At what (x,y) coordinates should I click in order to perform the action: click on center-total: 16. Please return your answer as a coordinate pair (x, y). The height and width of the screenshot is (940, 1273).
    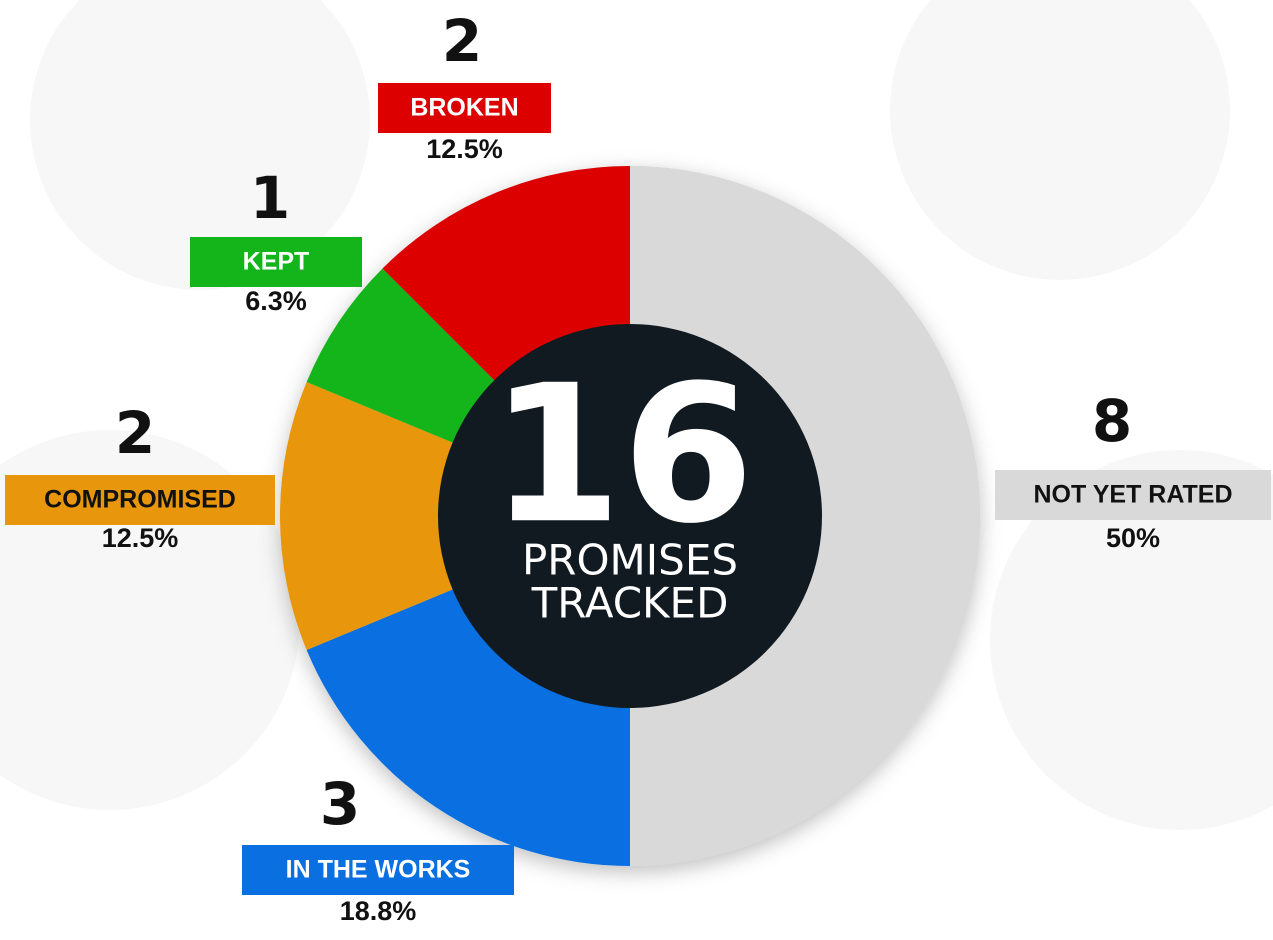
    Looking at the image, I should click on (622, 454).